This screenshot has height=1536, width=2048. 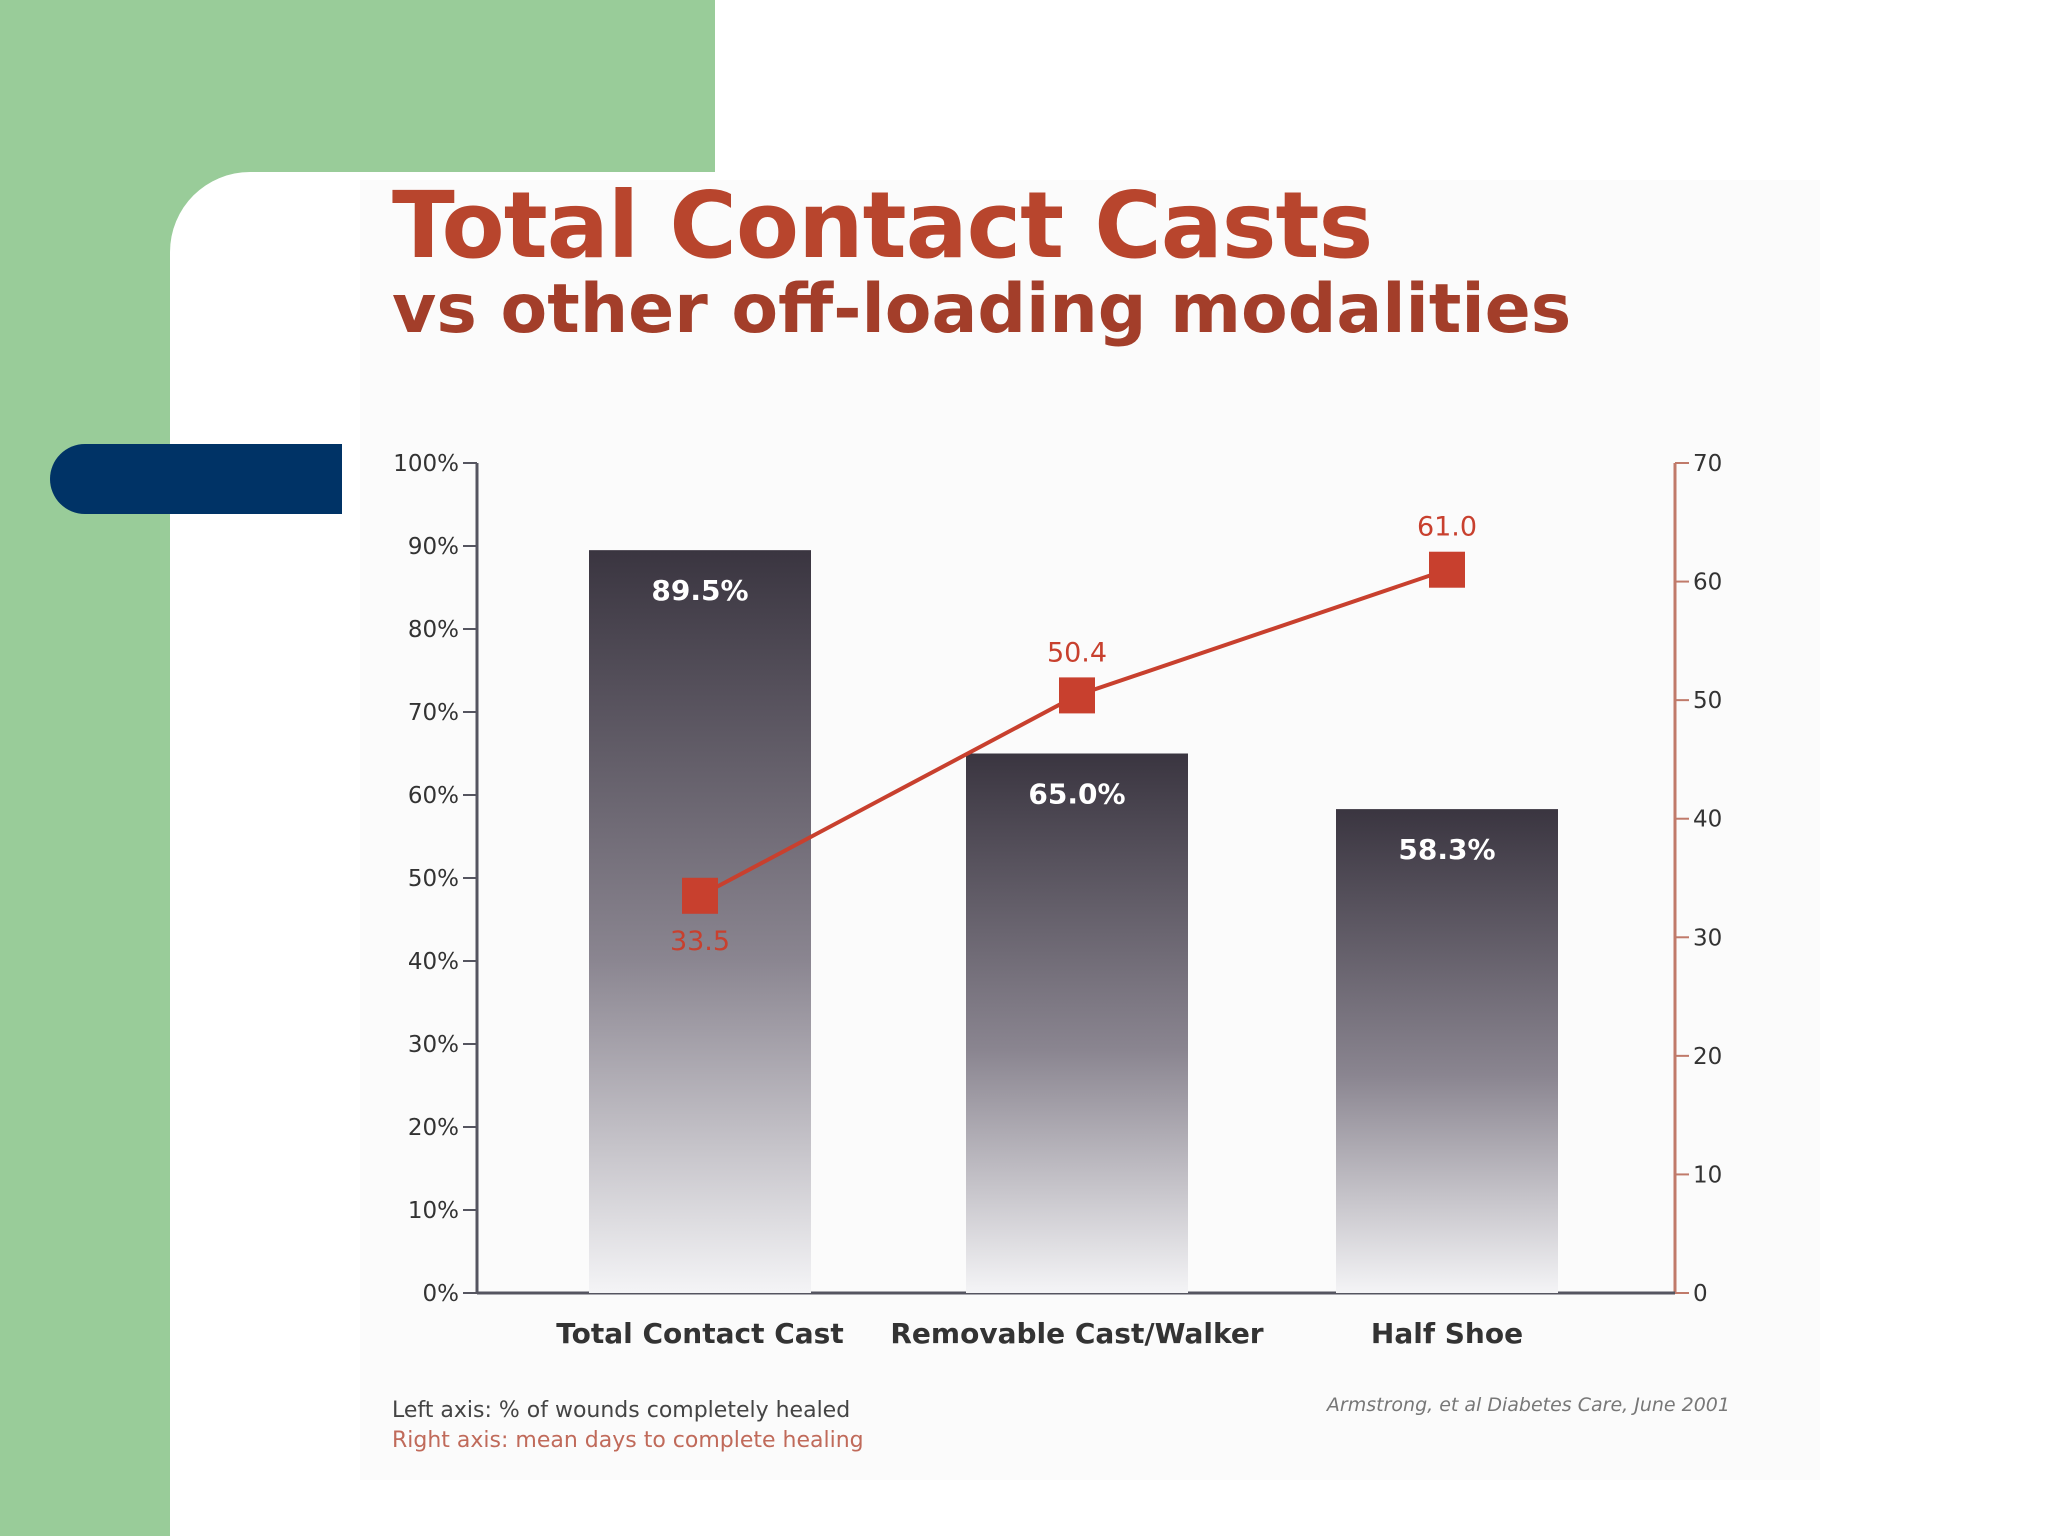 What do you see at coordinates (1447, 1333) in the screenshot?
I see `category-label: Half Shoe` at bounding box center [1447, 1333].